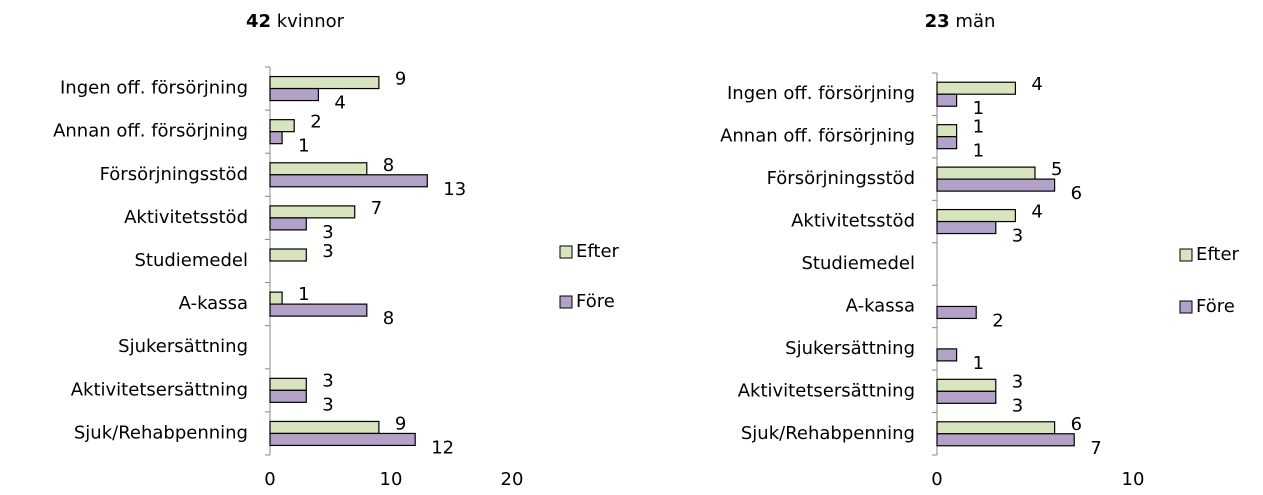 The height and width of the screenshot is (495, 1263). I want to click on title-count: 23, so click(937, 21).